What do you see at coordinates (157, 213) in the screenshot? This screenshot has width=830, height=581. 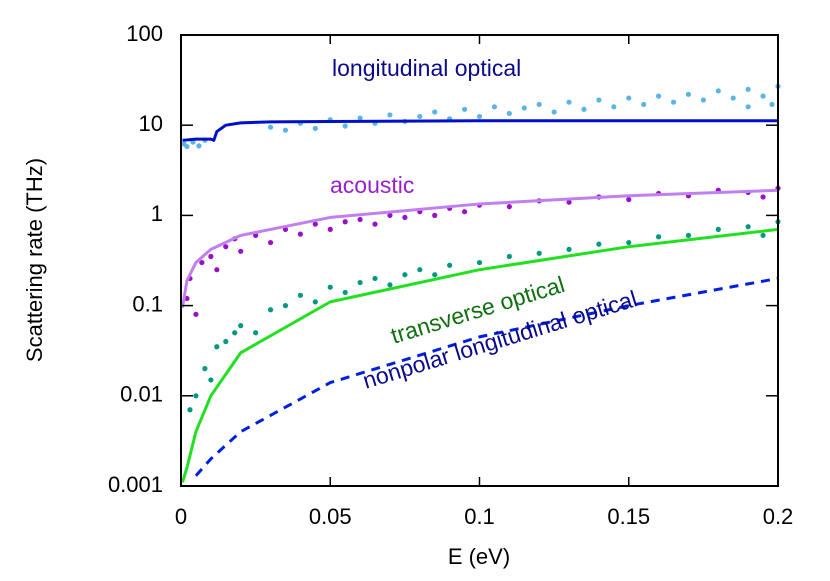 I see `y-tick-label: 1` at bounding box center [157, 213].